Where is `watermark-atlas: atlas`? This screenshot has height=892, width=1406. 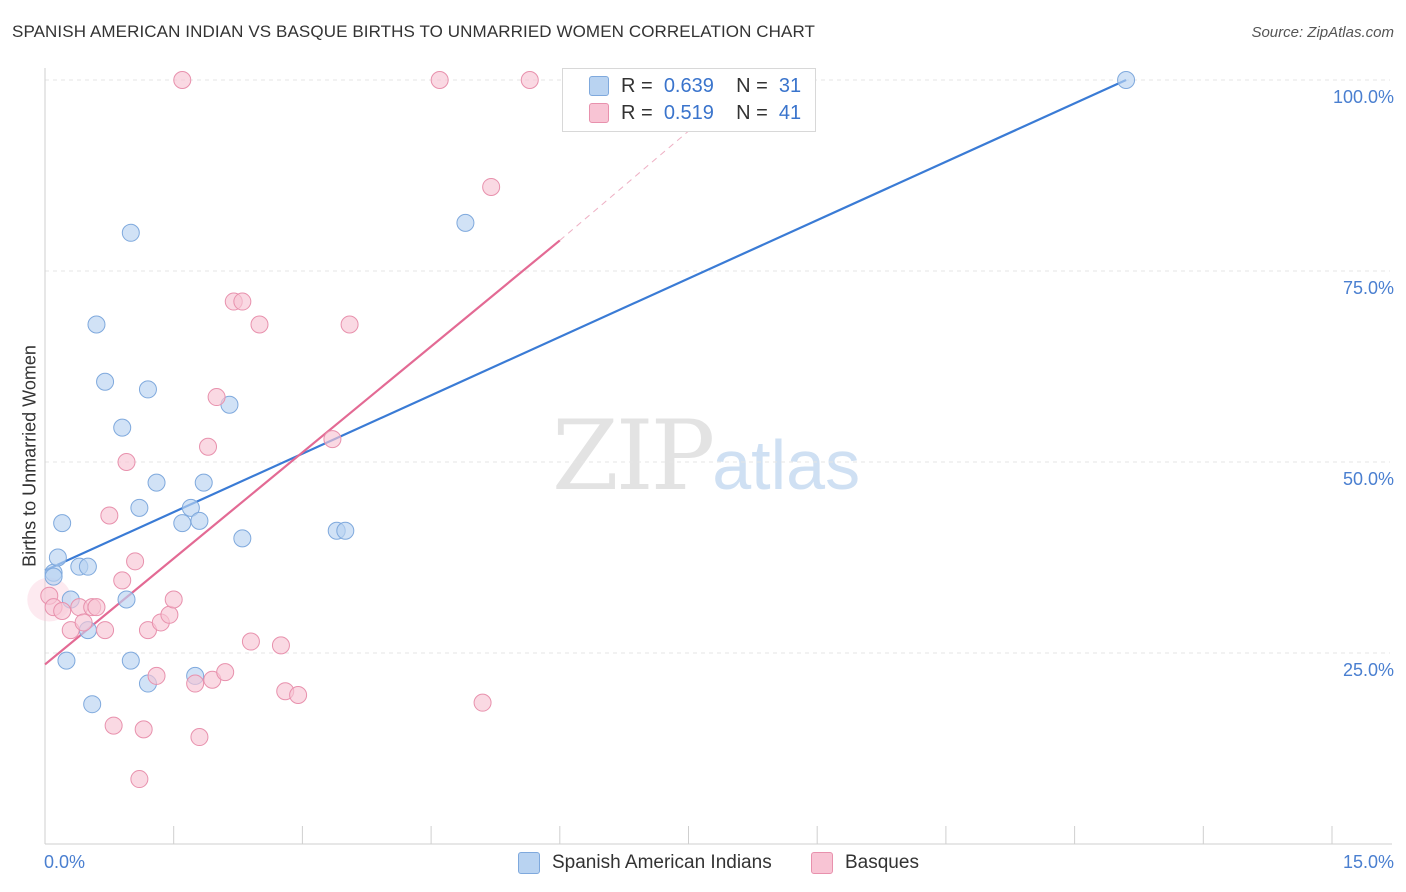
watermark-atlas: atlas is located at coordinates (786, 465).